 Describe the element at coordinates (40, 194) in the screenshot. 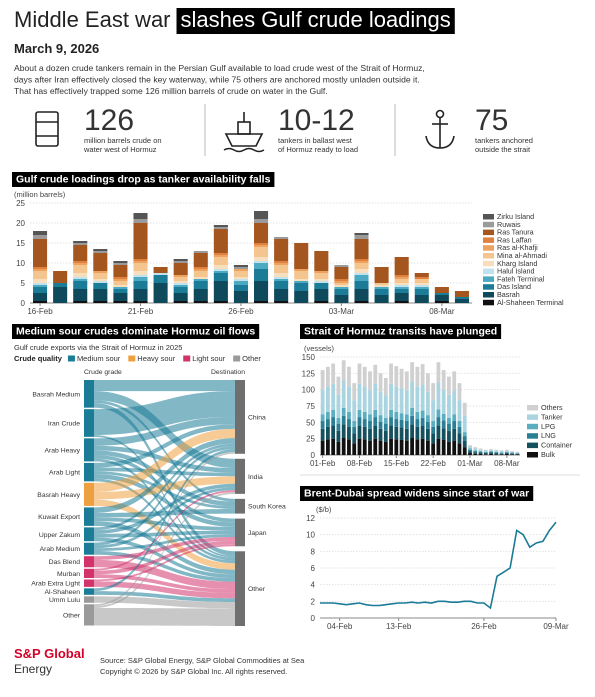

I see `y-axis-label: (million barrels)` at that location.